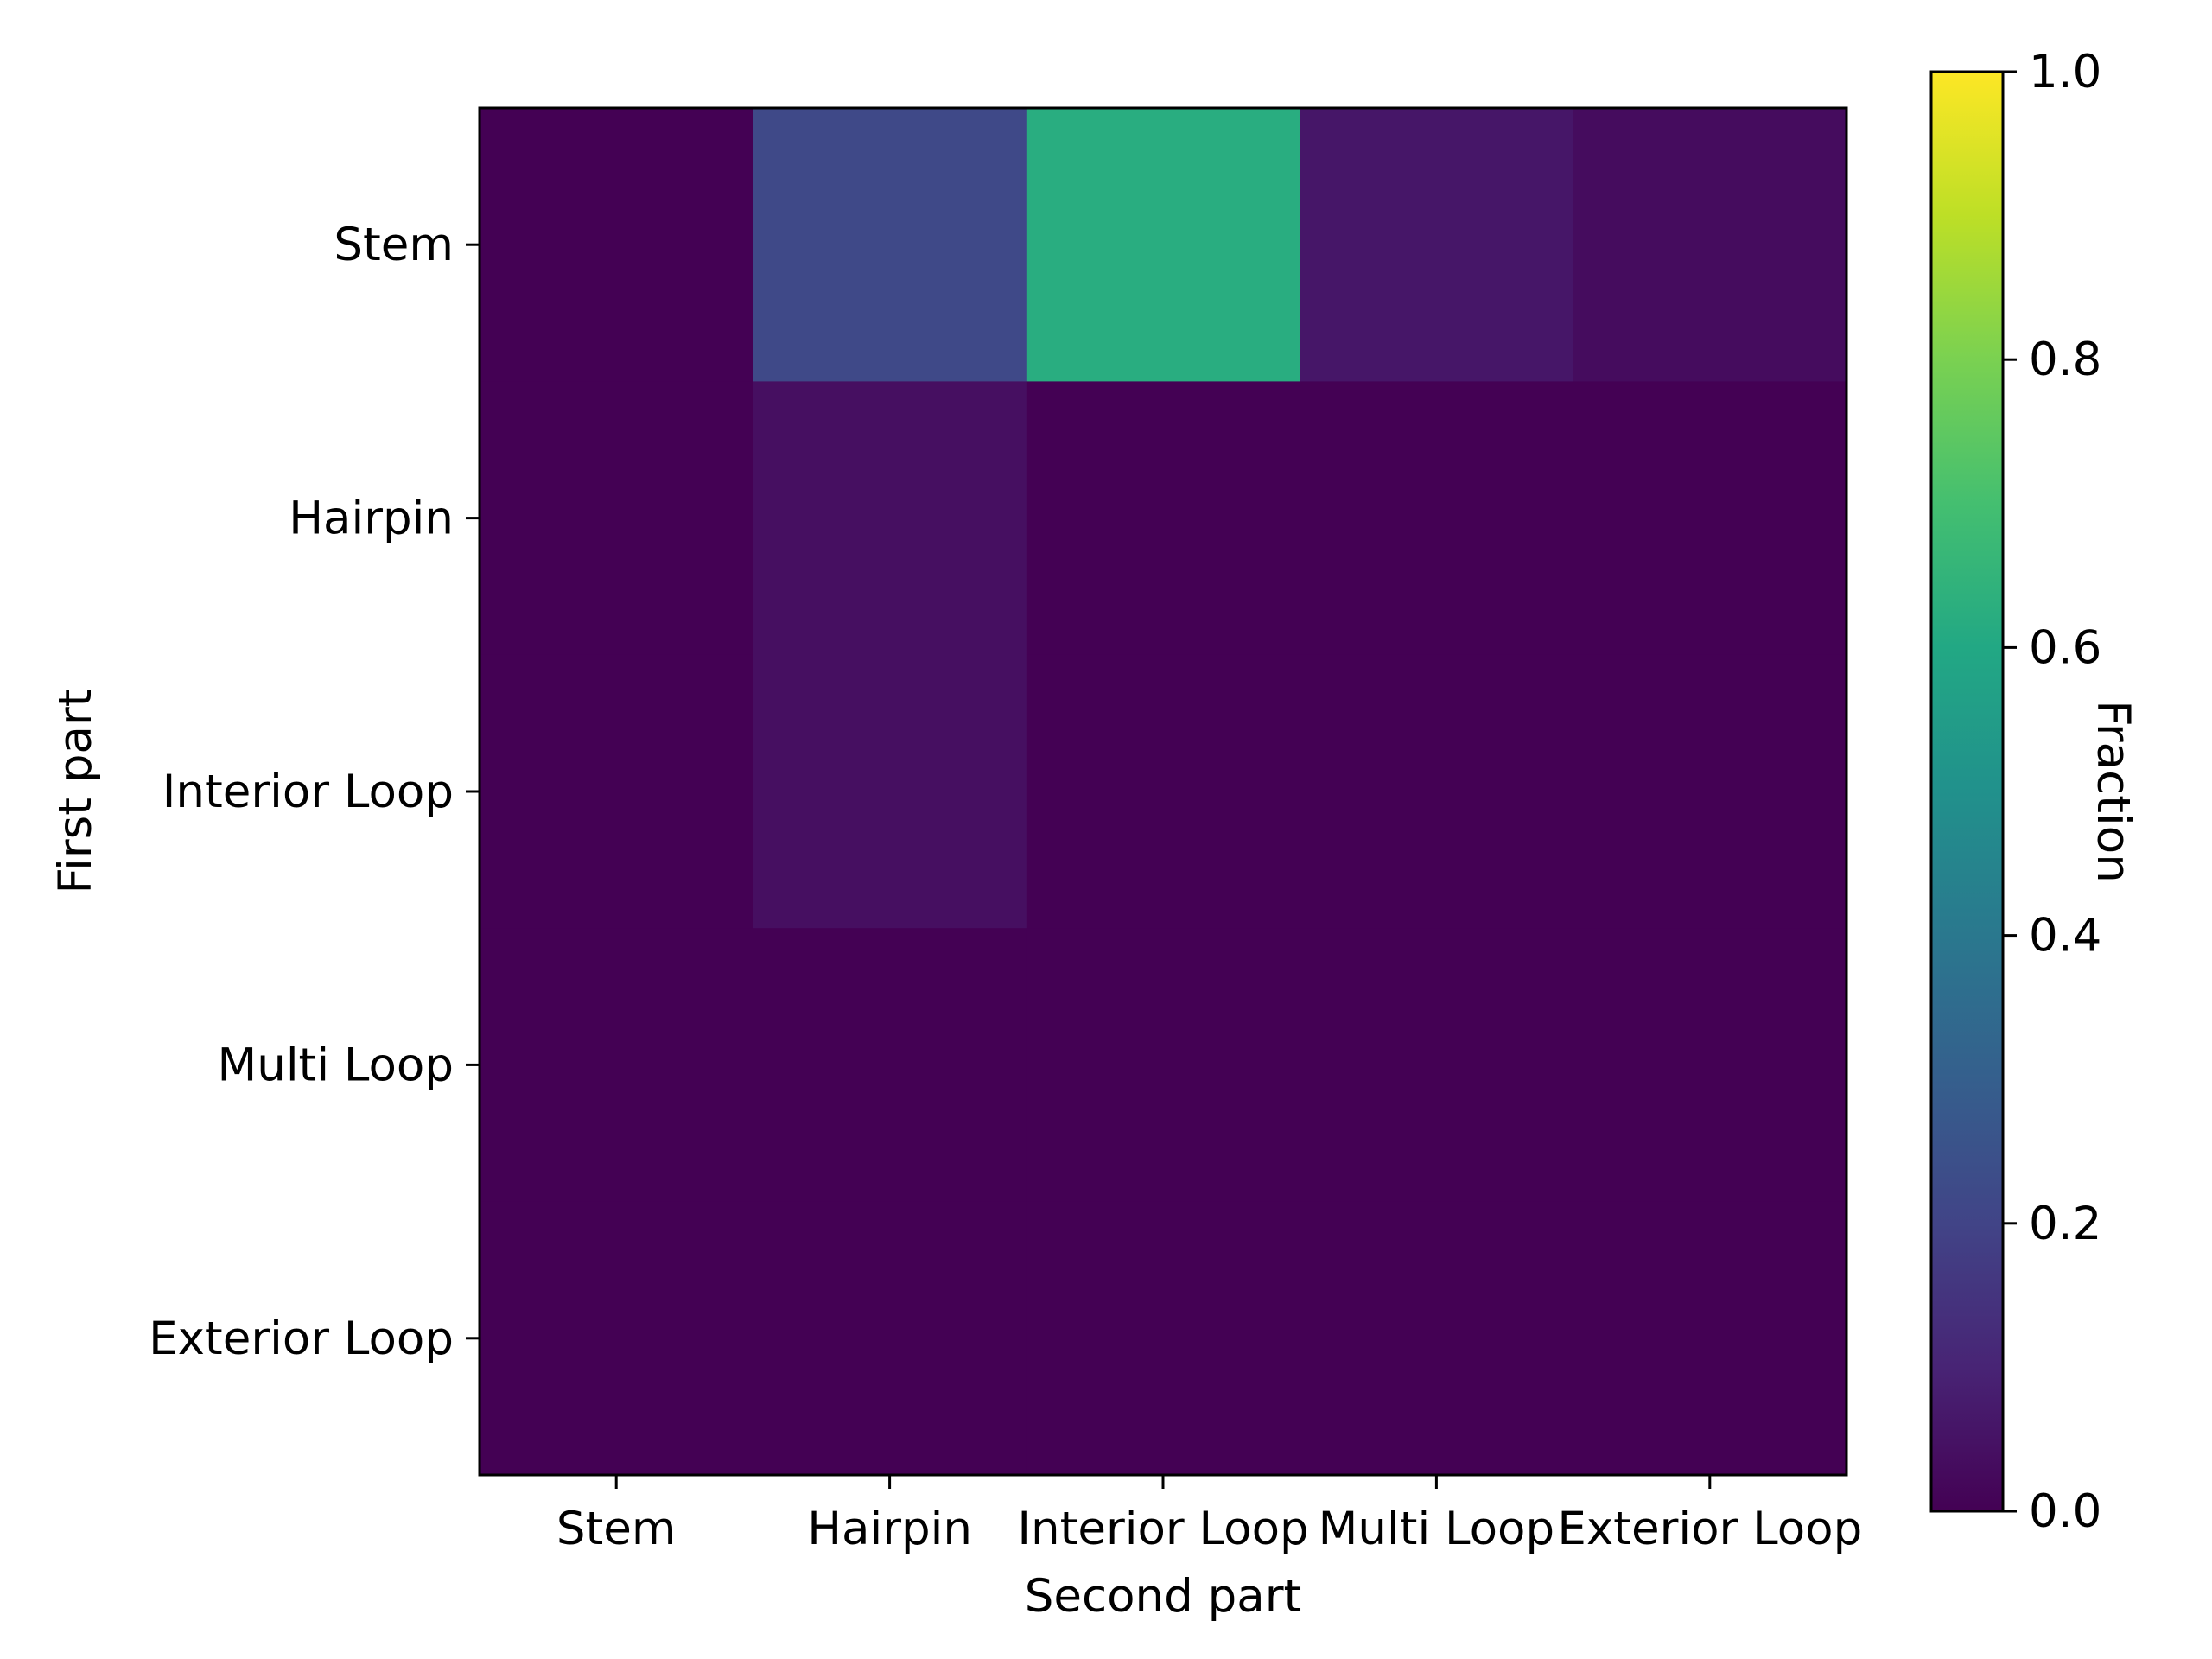 The image size is (2212, 1659). I want to click on colorbar-tick-label: 0.8, so click(2065, 360).